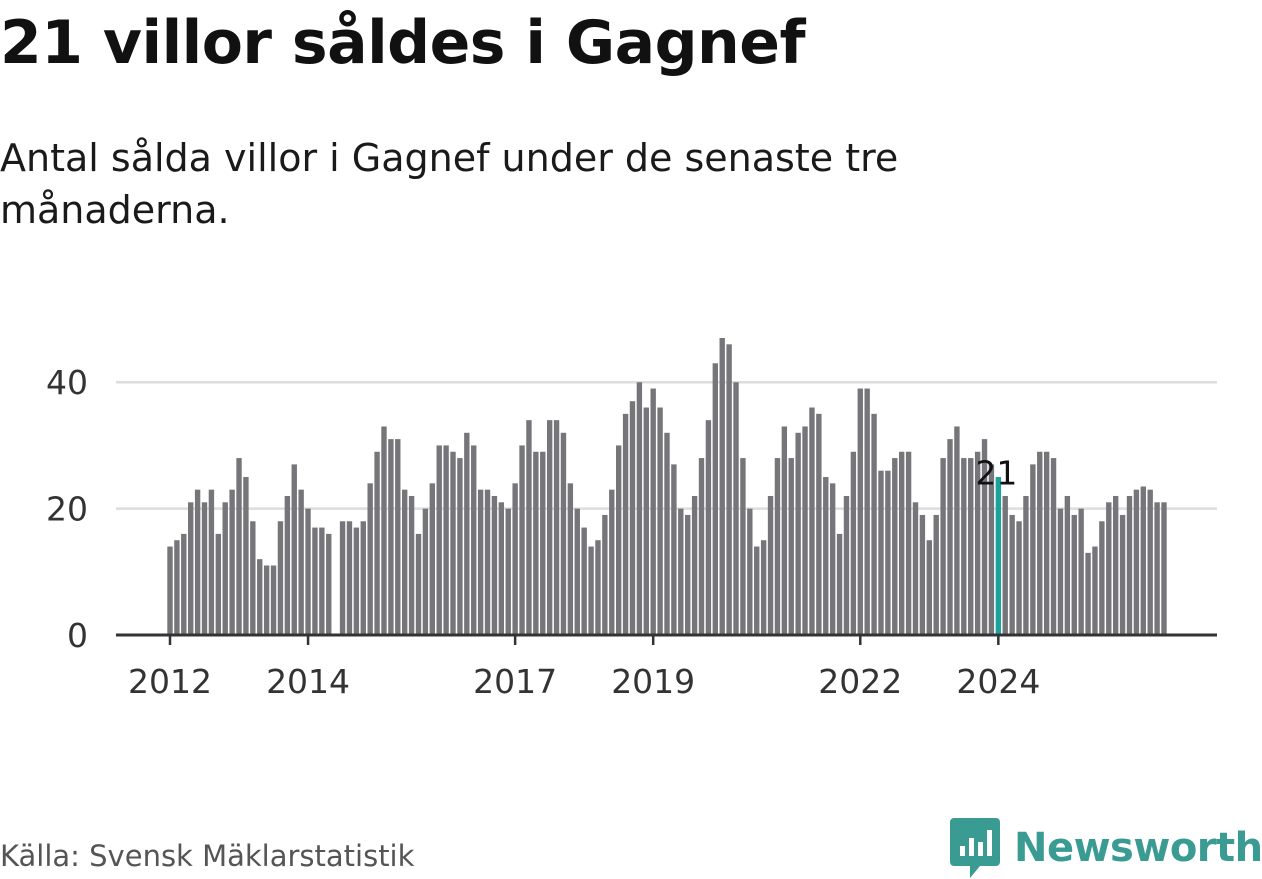 This screenshot has width=1262, height=879. I want to click on y-tick-label: 20, so click(67, 509).